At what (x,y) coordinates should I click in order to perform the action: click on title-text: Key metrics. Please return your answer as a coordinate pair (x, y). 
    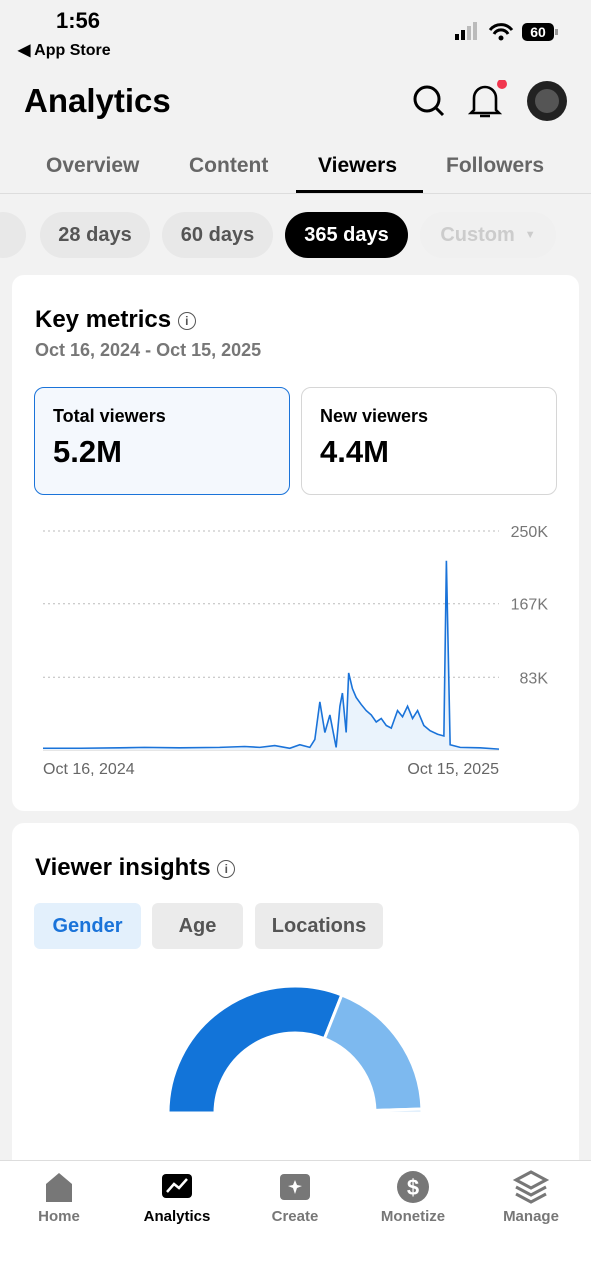
    Looking at the image, I should click on (103, 319).